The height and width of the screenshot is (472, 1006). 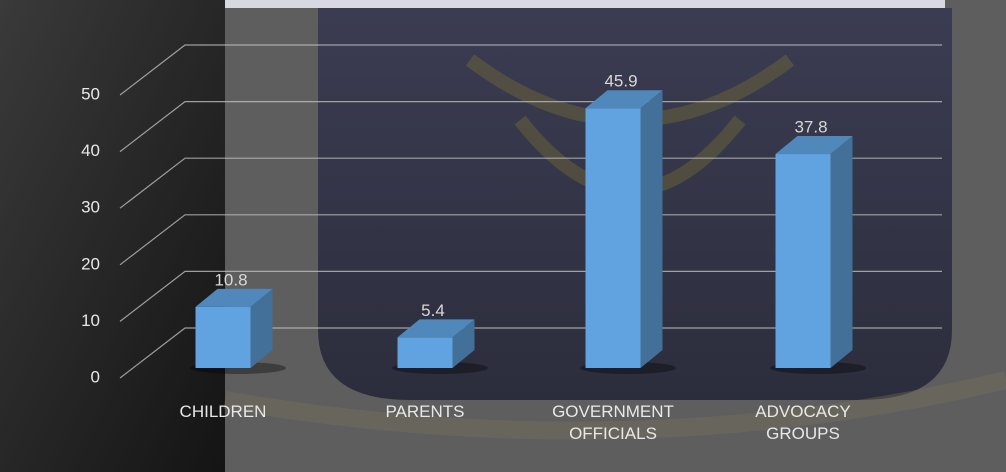 I want to click on value-label: 37.8, so click(x=810, y=127).